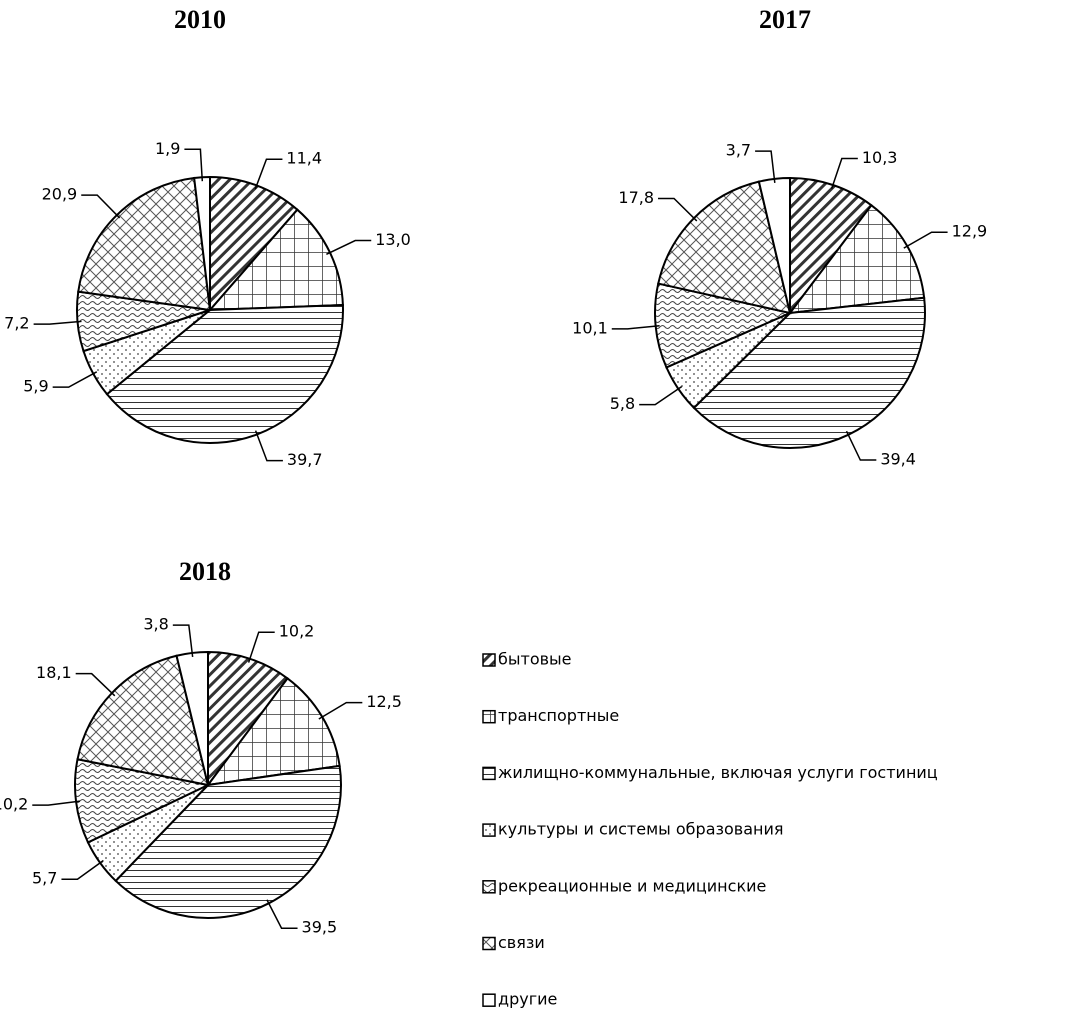  Describe the element at coordinates (527, 999) in the screenshot. I see `legend-label: другие` at that location.